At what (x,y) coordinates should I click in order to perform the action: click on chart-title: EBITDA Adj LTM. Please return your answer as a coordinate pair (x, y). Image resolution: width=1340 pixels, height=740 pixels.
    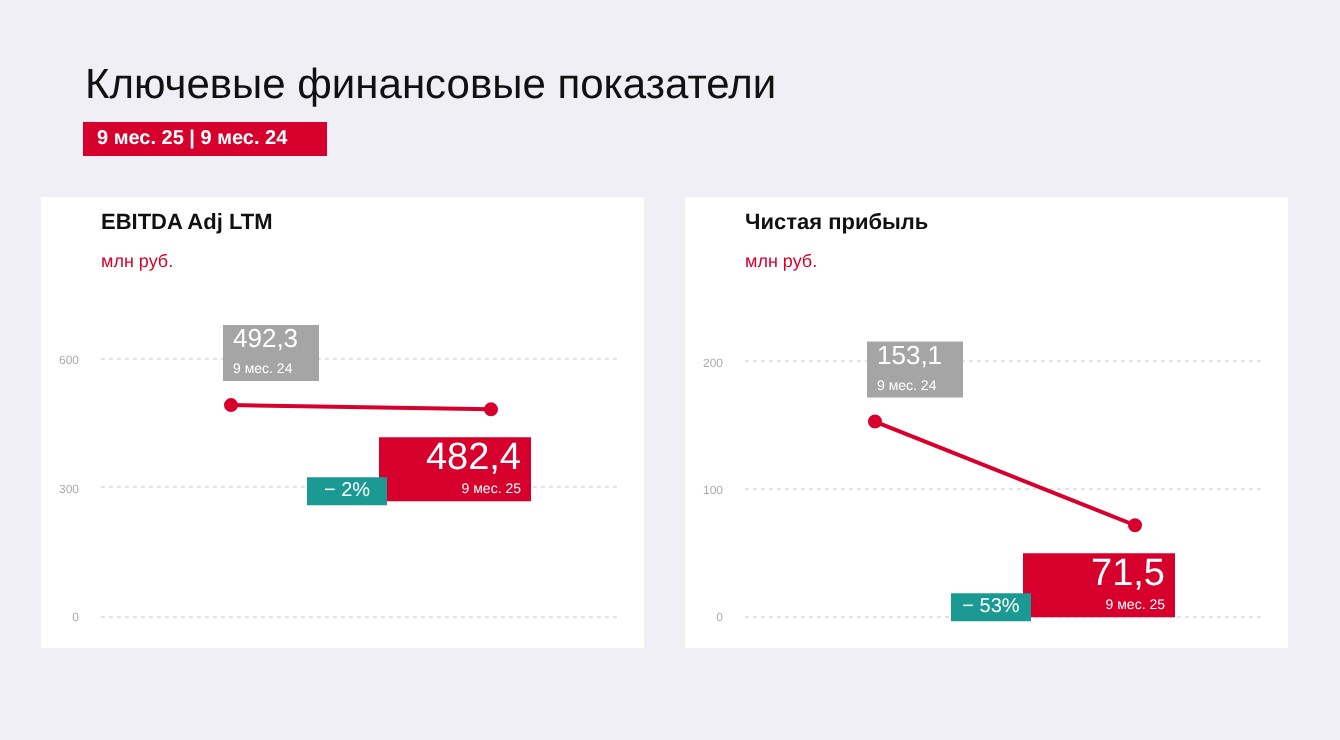
    Looking at the image, I should click on (187, 223).